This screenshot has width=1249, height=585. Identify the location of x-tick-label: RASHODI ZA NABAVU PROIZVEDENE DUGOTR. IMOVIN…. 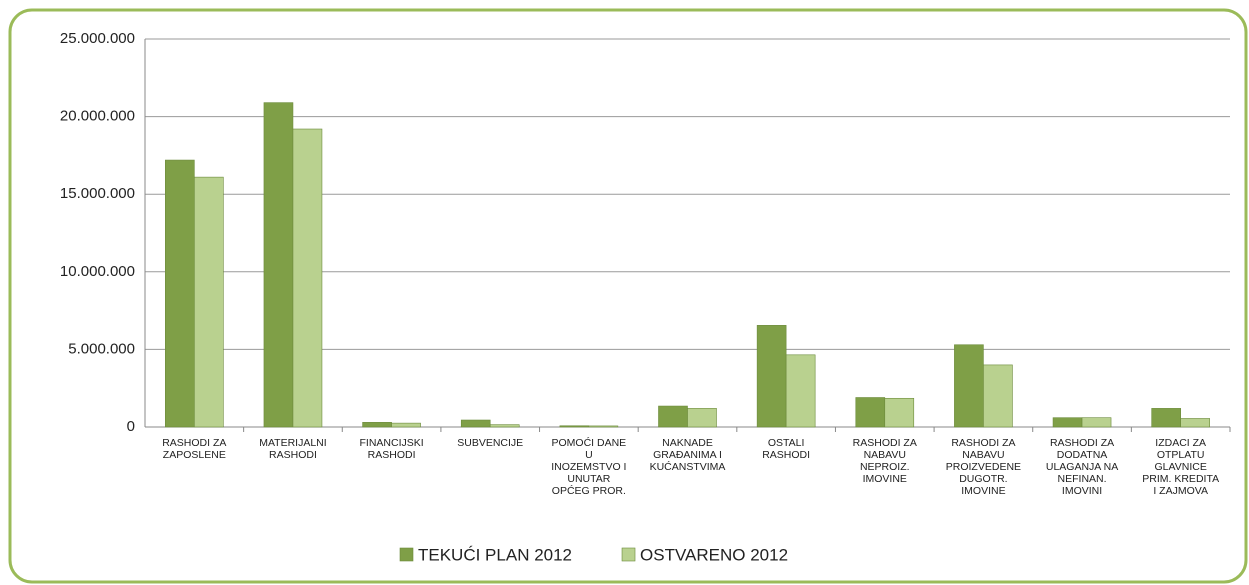
(983, 467).